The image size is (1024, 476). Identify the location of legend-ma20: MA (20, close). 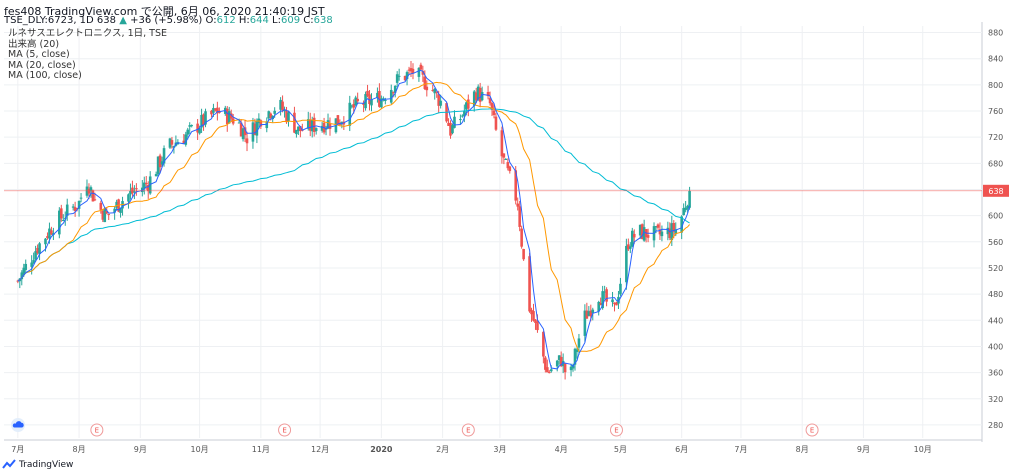
(42, 65).